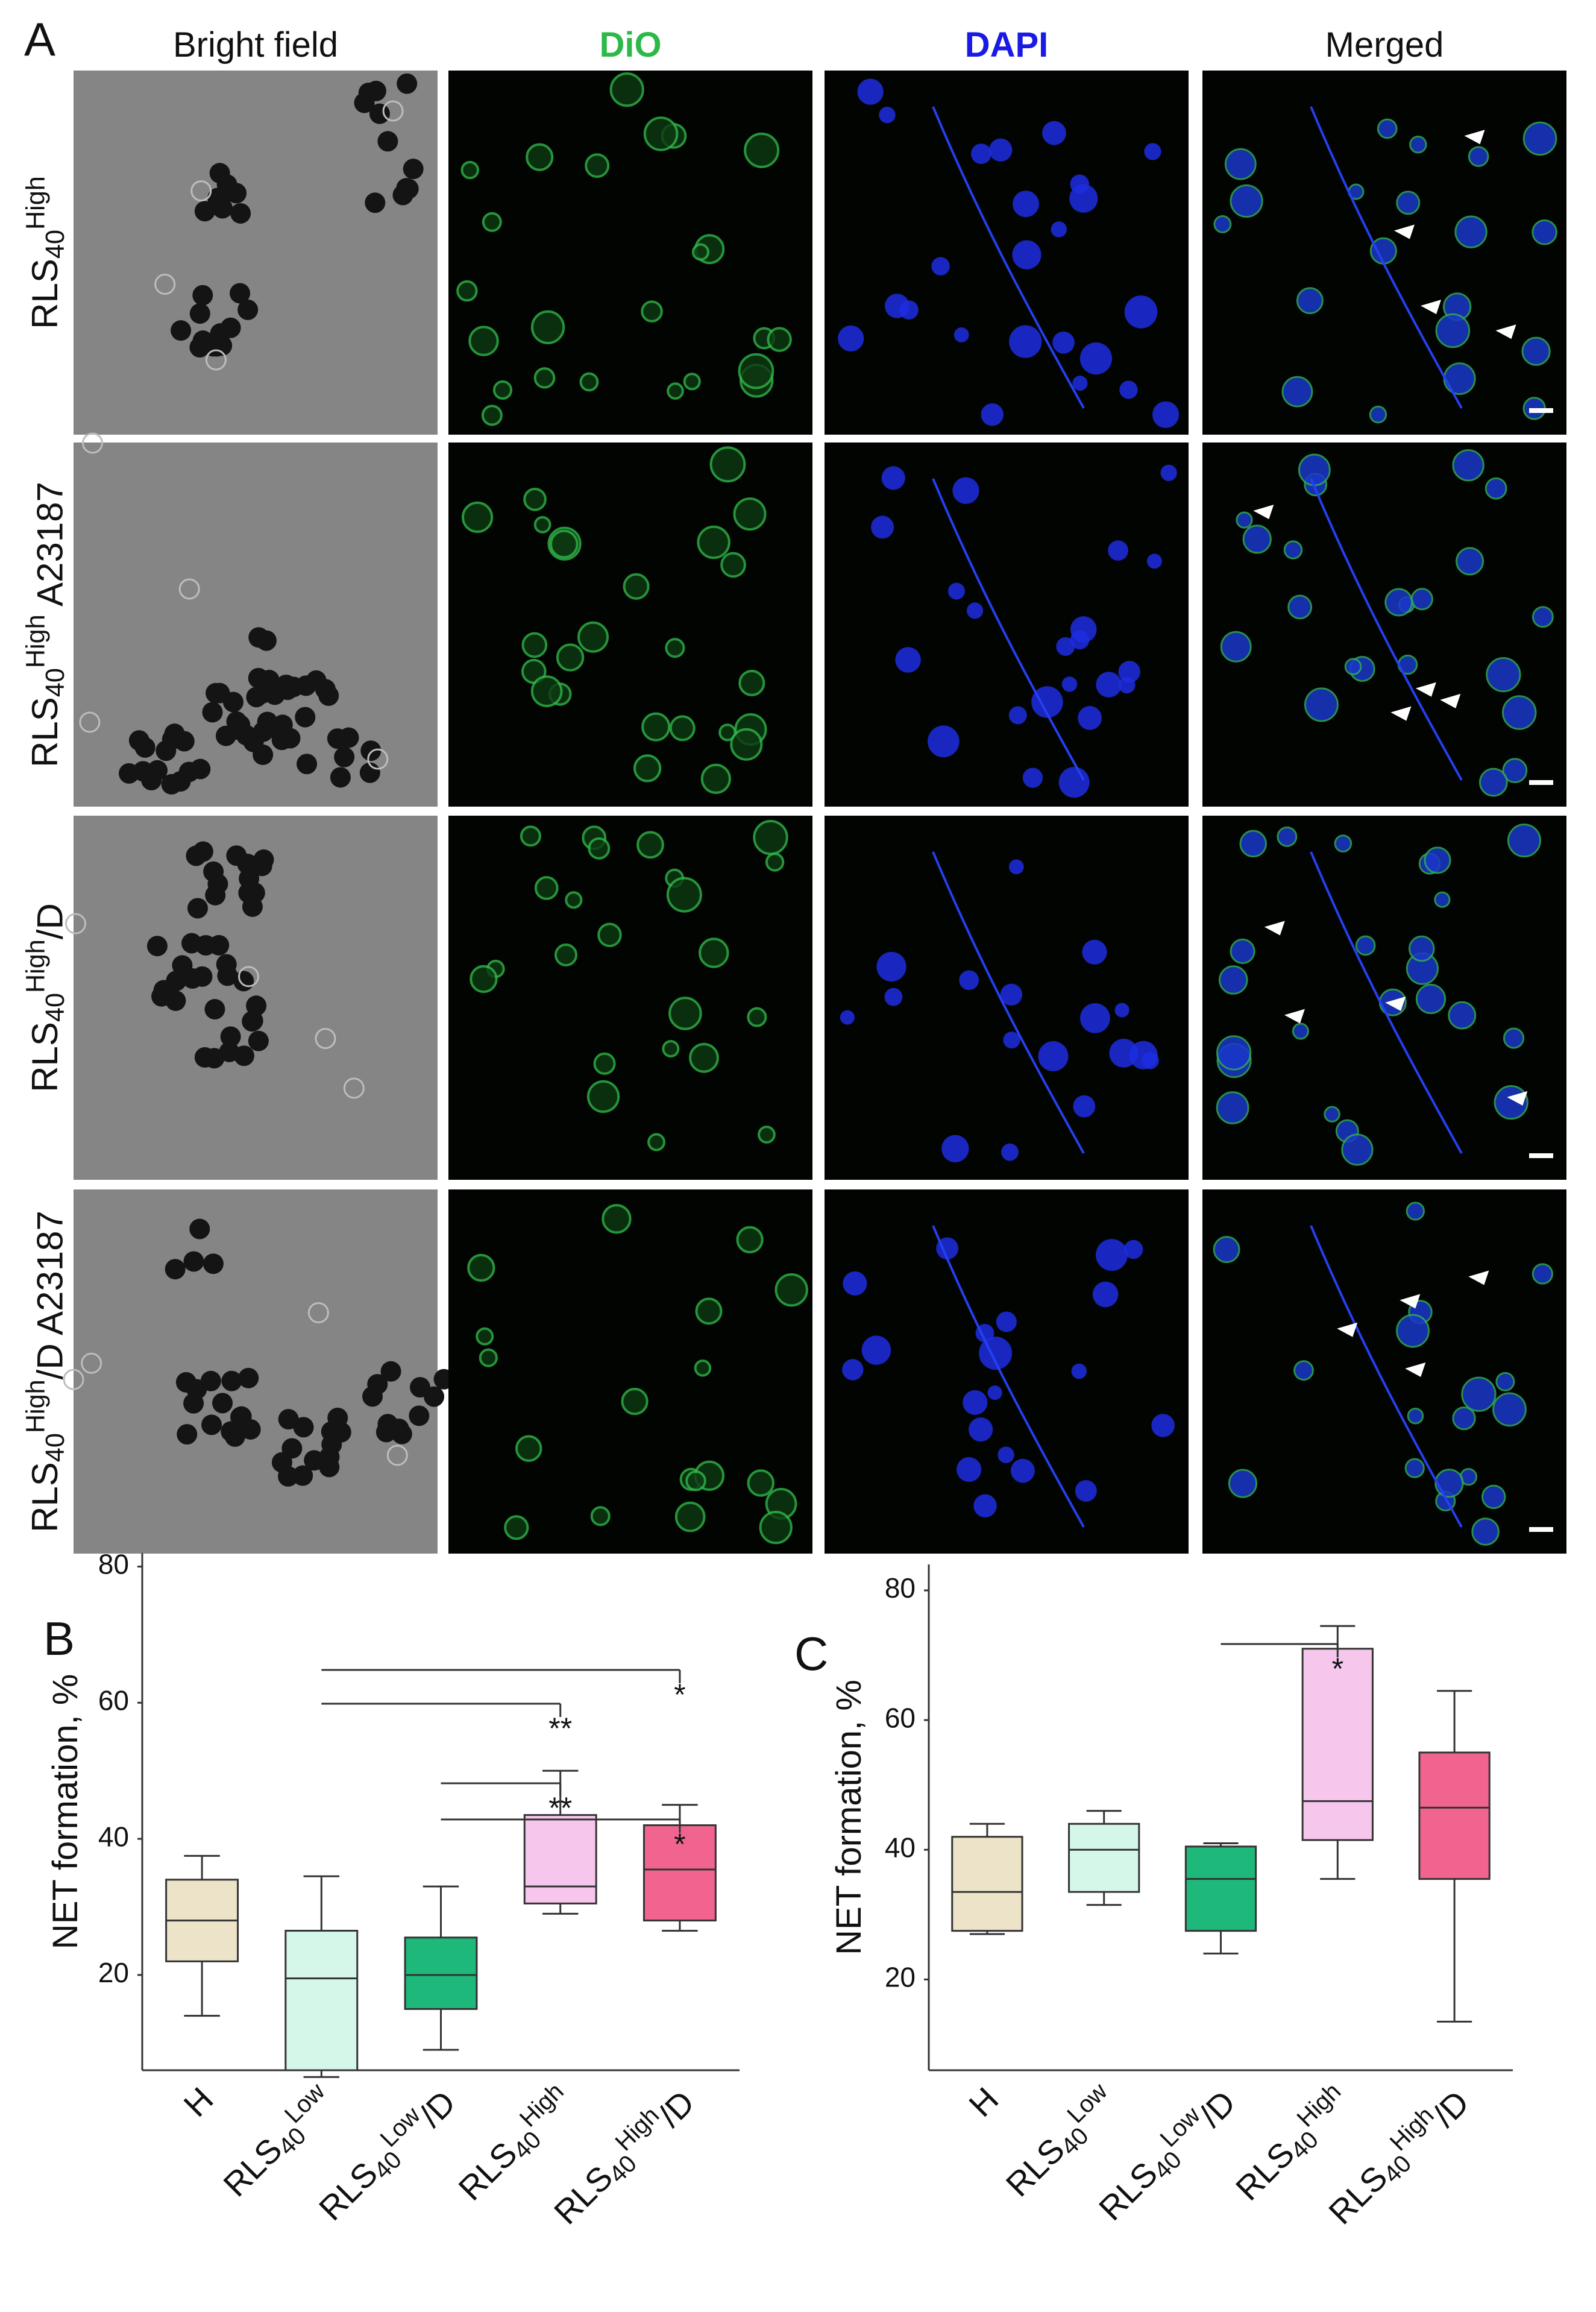  Describe the element at coordinates (56, 1007) in the screenshot. I see `label-subscript: 40` at that location.